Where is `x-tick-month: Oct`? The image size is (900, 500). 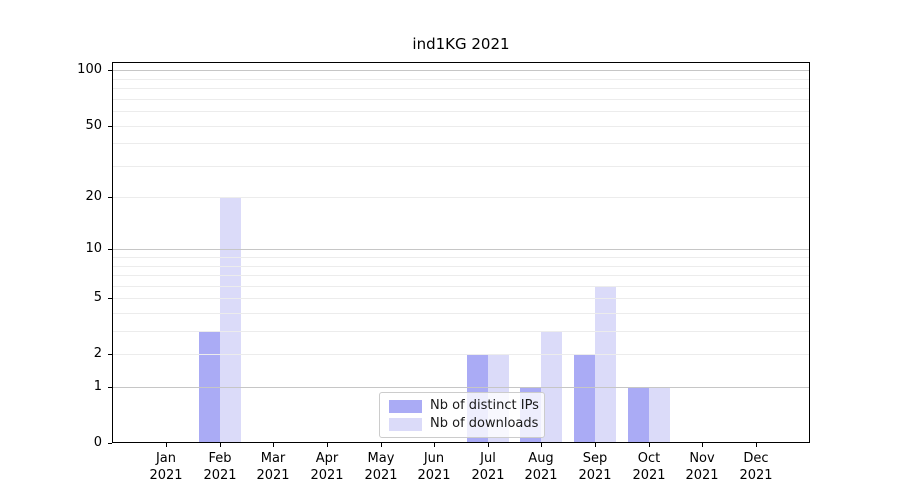
x-tick-month: Oct is located at coordinates (649, 458).